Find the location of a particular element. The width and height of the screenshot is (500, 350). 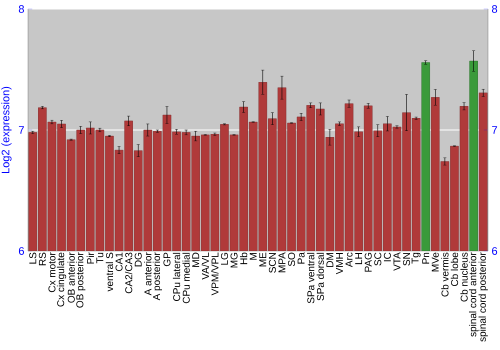

x-tick-label: Cb vermis is located at coordinates (445, 274).